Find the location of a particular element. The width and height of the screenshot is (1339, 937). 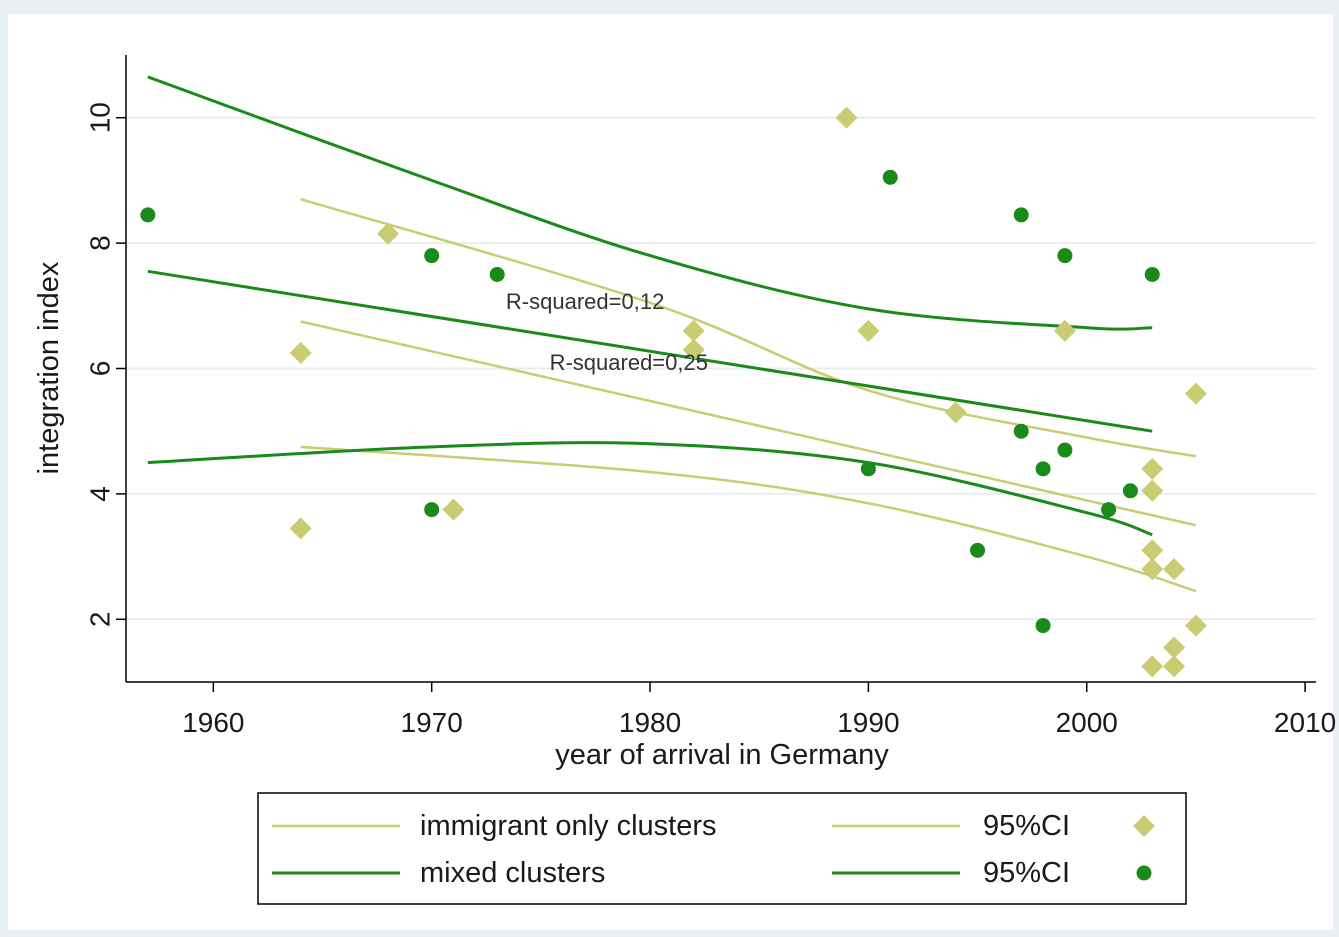

legend-box is located at coordinates (722, 848).